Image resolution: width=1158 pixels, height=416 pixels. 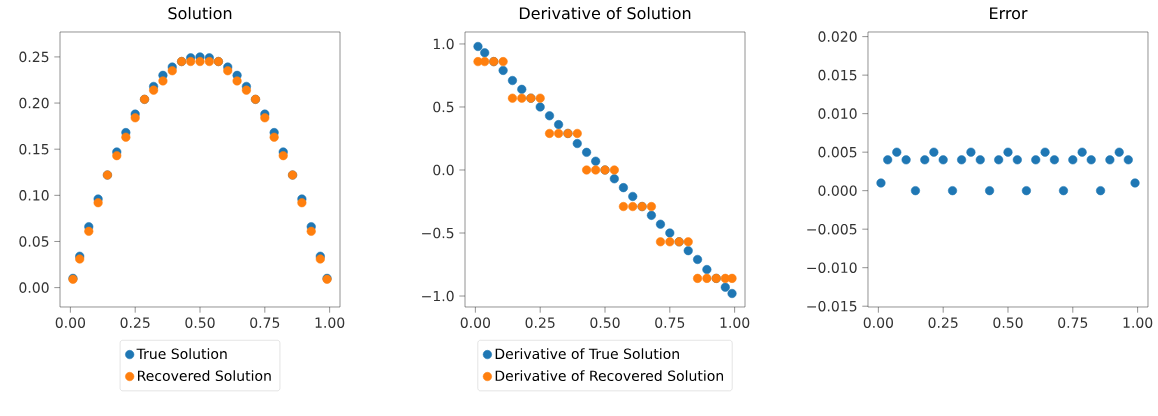 What do you see at coordinates (443, 44) in the screenshot?
I see `y-tick-label: 1.0` at bounding box center [443, 44].